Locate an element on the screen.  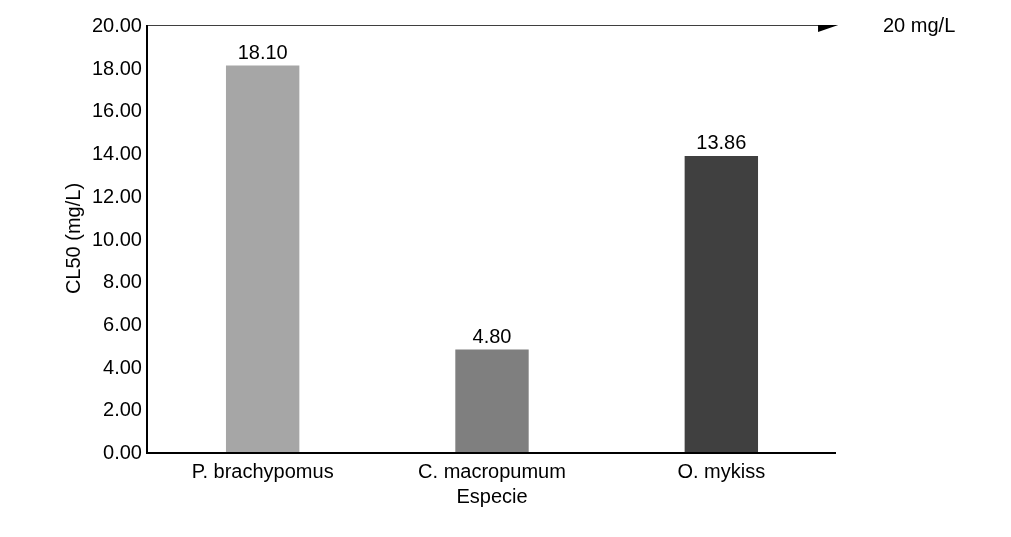
y-tick-label: 10.00 is located at coordinates (116, 238).